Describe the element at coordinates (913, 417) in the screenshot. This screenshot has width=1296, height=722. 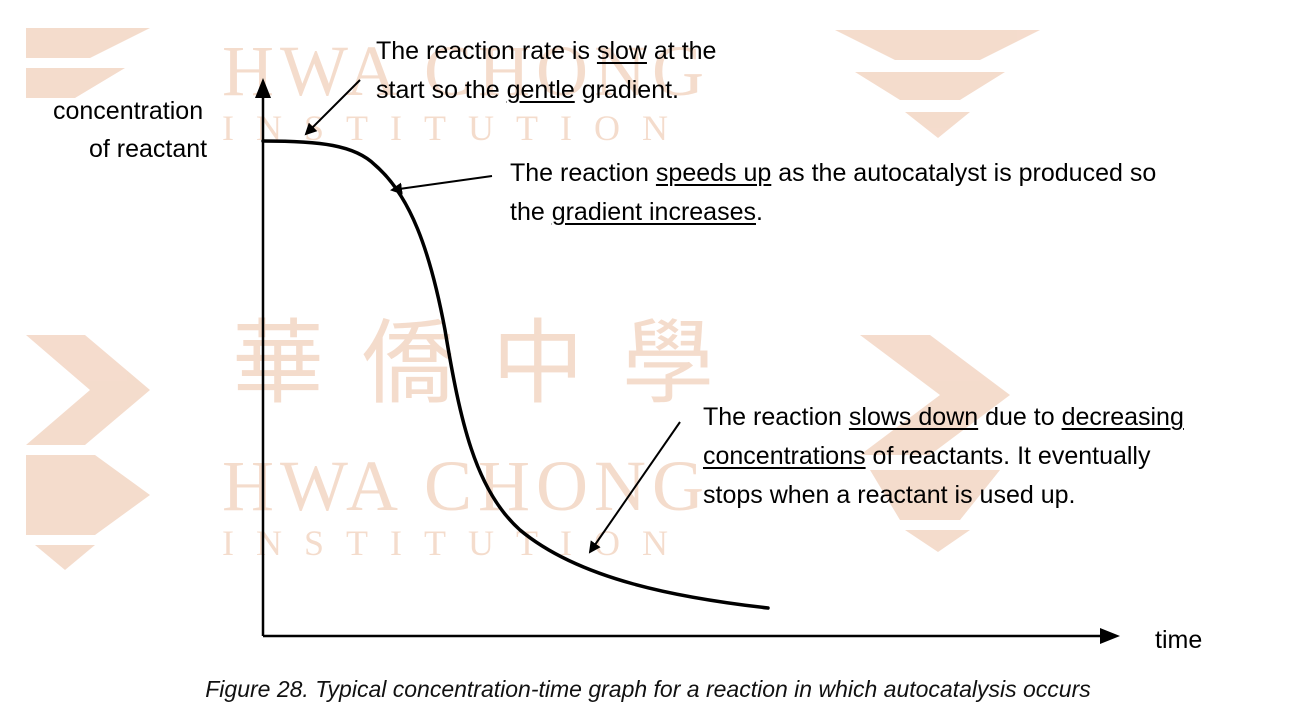
I see `underlined-keyword: slows down` at that location.